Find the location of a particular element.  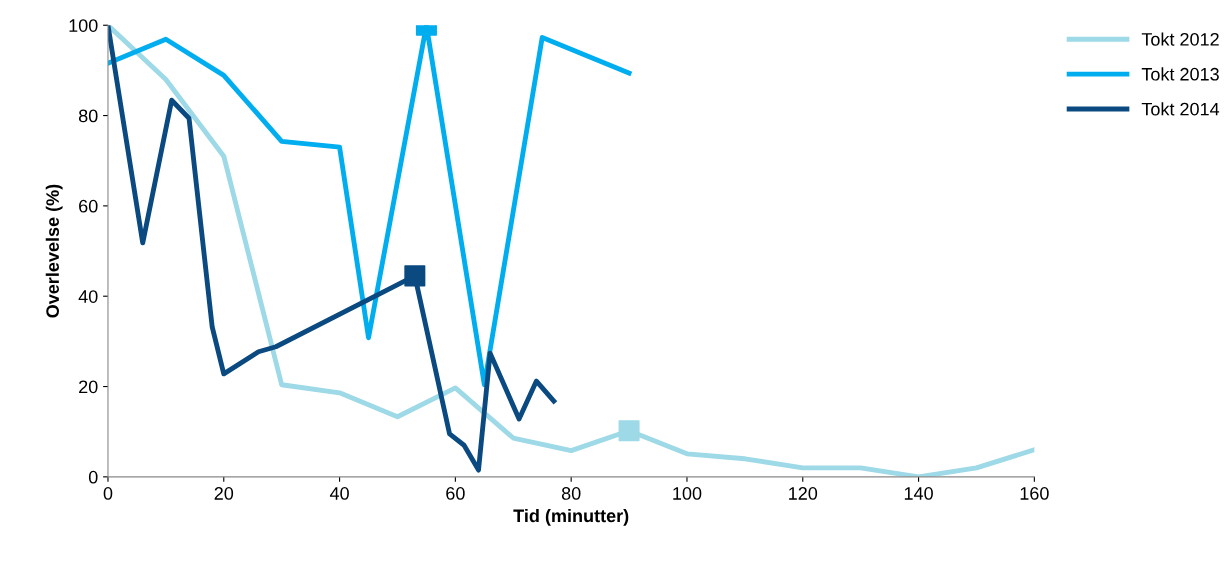

y-tick-label: 80 is located at coordinates (88, 116).